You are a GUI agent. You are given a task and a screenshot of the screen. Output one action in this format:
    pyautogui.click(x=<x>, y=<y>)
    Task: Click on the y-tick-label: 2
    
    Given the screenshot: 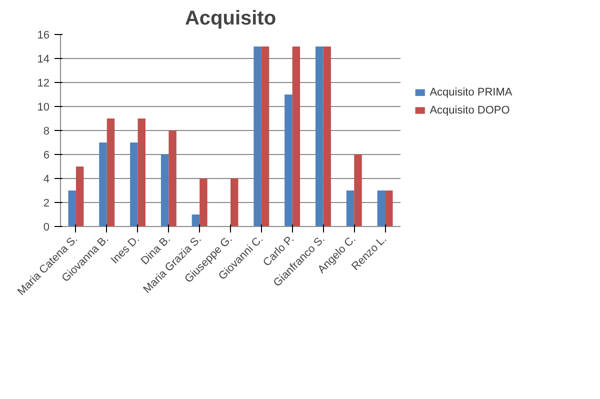 What is the action you would take?
    pyautogui.click(x=46, y=204)
    